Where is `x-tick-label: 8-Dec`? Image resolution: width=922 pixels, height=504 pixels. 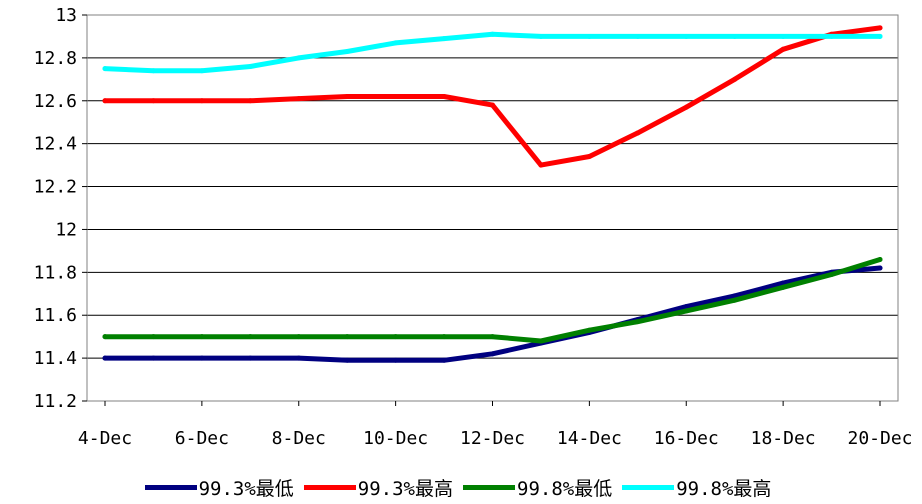
x-tick-label: 8-Dec is located at coordinates (299, 438).